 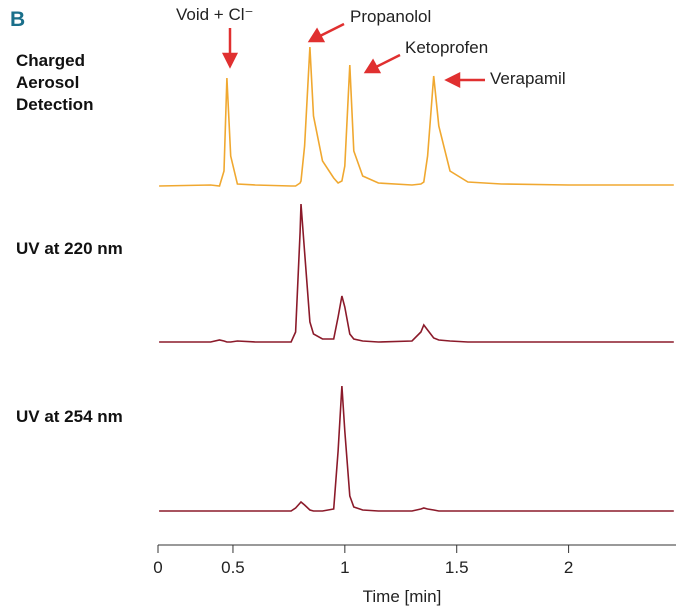 I want to click on arrows, so click(x=353, y=55).